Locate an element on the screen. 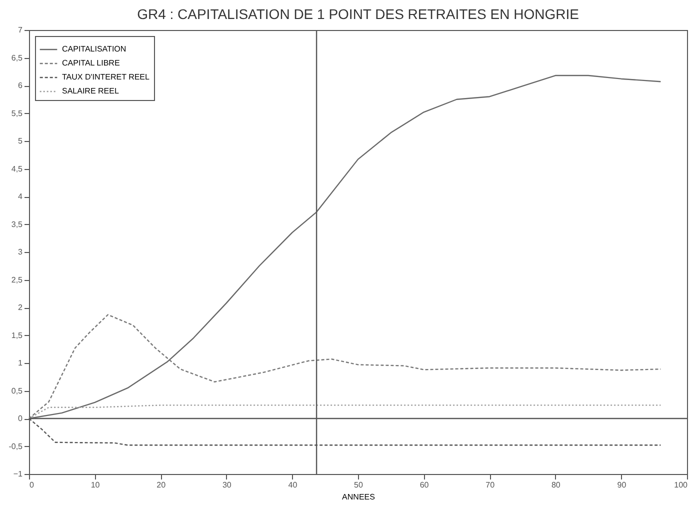  x-tick-label: 100 is located at coordinates (681, 485).